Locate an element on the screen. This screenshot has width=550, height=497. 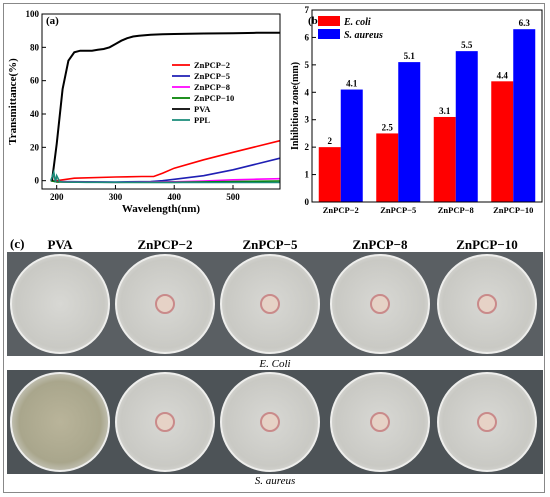
column-label-5: ZnPCP−10 is located at coordinates (487, 244).